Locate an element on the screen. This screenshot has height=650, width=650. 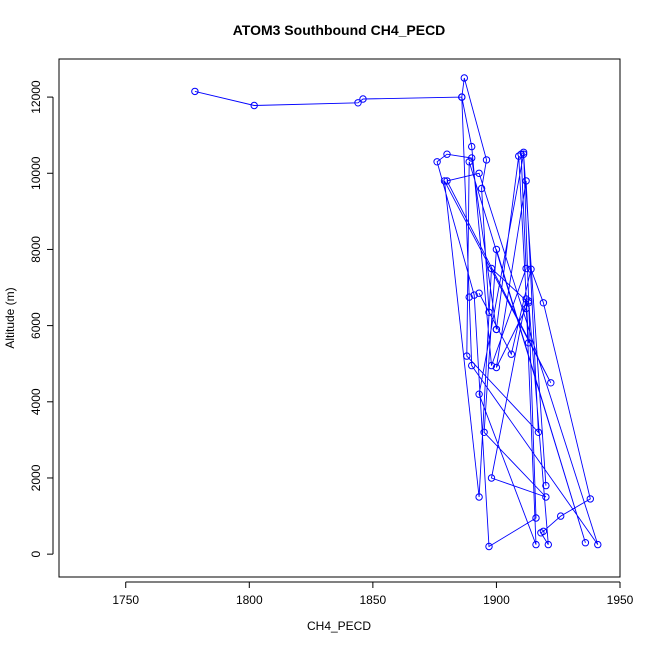
x-tick-label: 1850 is located at coordinates (373, 600).